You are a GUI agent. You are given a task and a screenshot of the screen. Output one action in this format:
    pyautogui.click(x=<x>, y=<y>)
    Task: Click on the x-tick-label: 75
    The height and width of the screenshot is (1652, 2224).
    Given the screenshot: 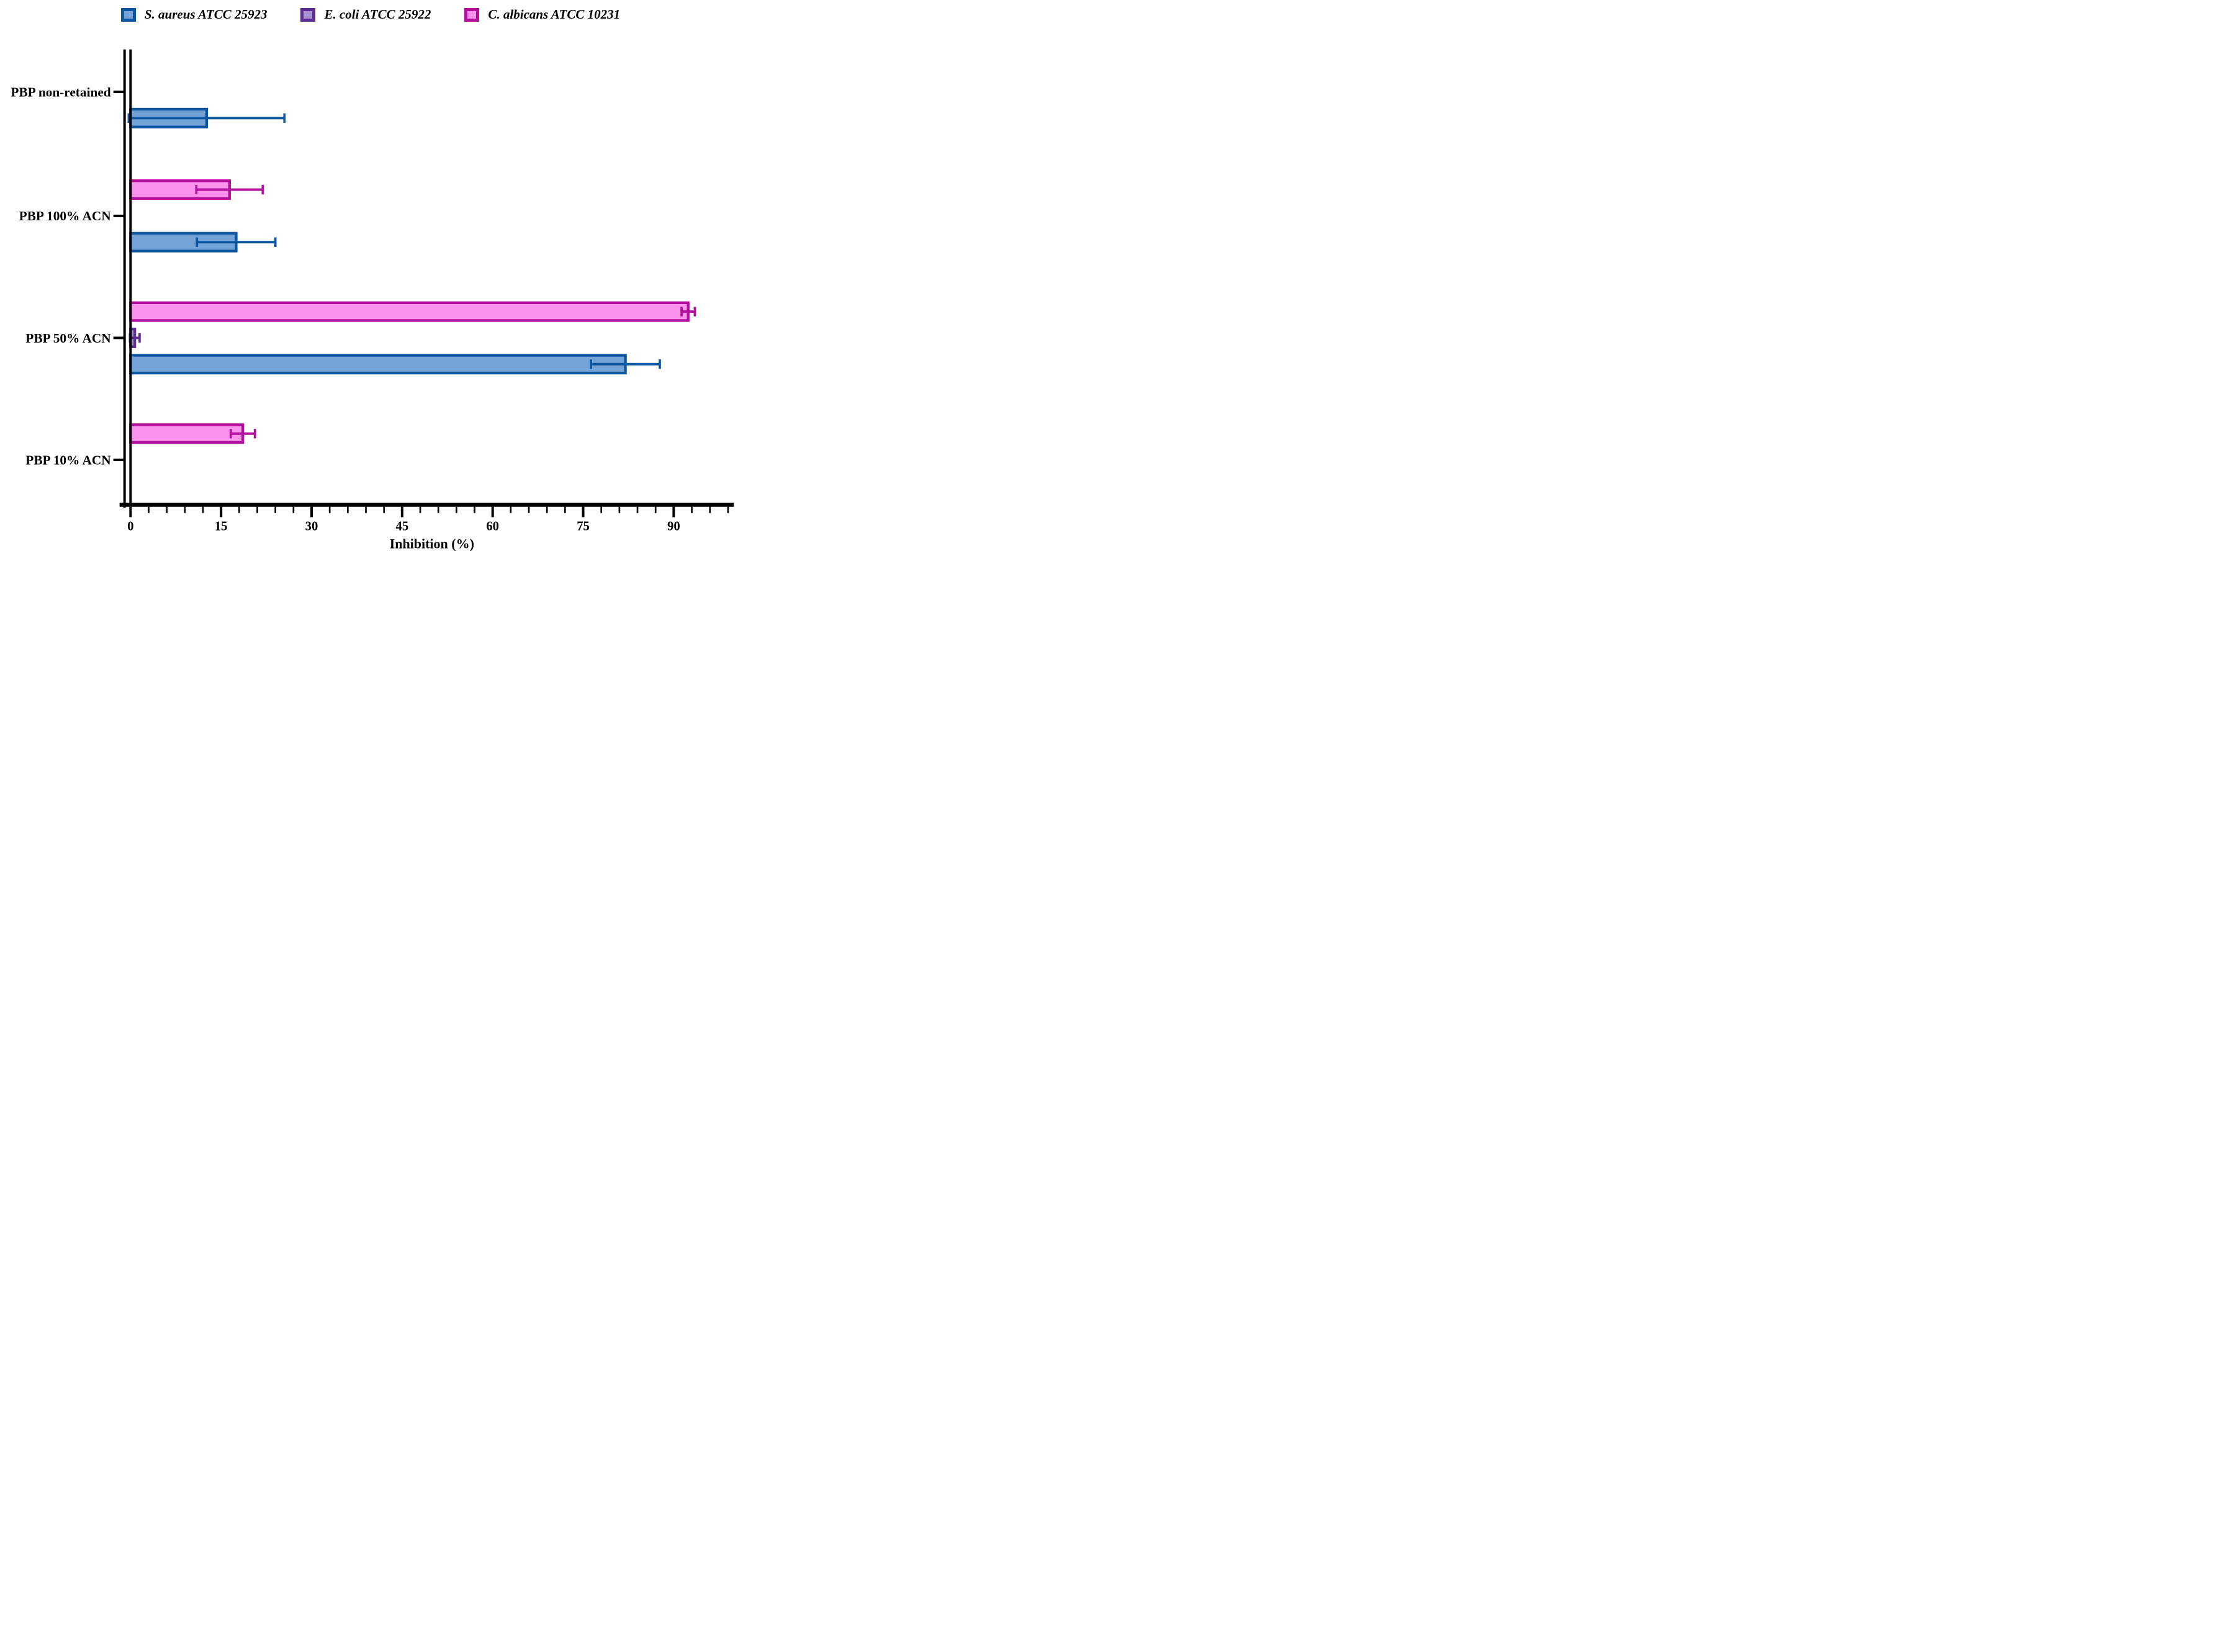 What is the action you would take?
    pyautogui.click(x=583, y=527)
    